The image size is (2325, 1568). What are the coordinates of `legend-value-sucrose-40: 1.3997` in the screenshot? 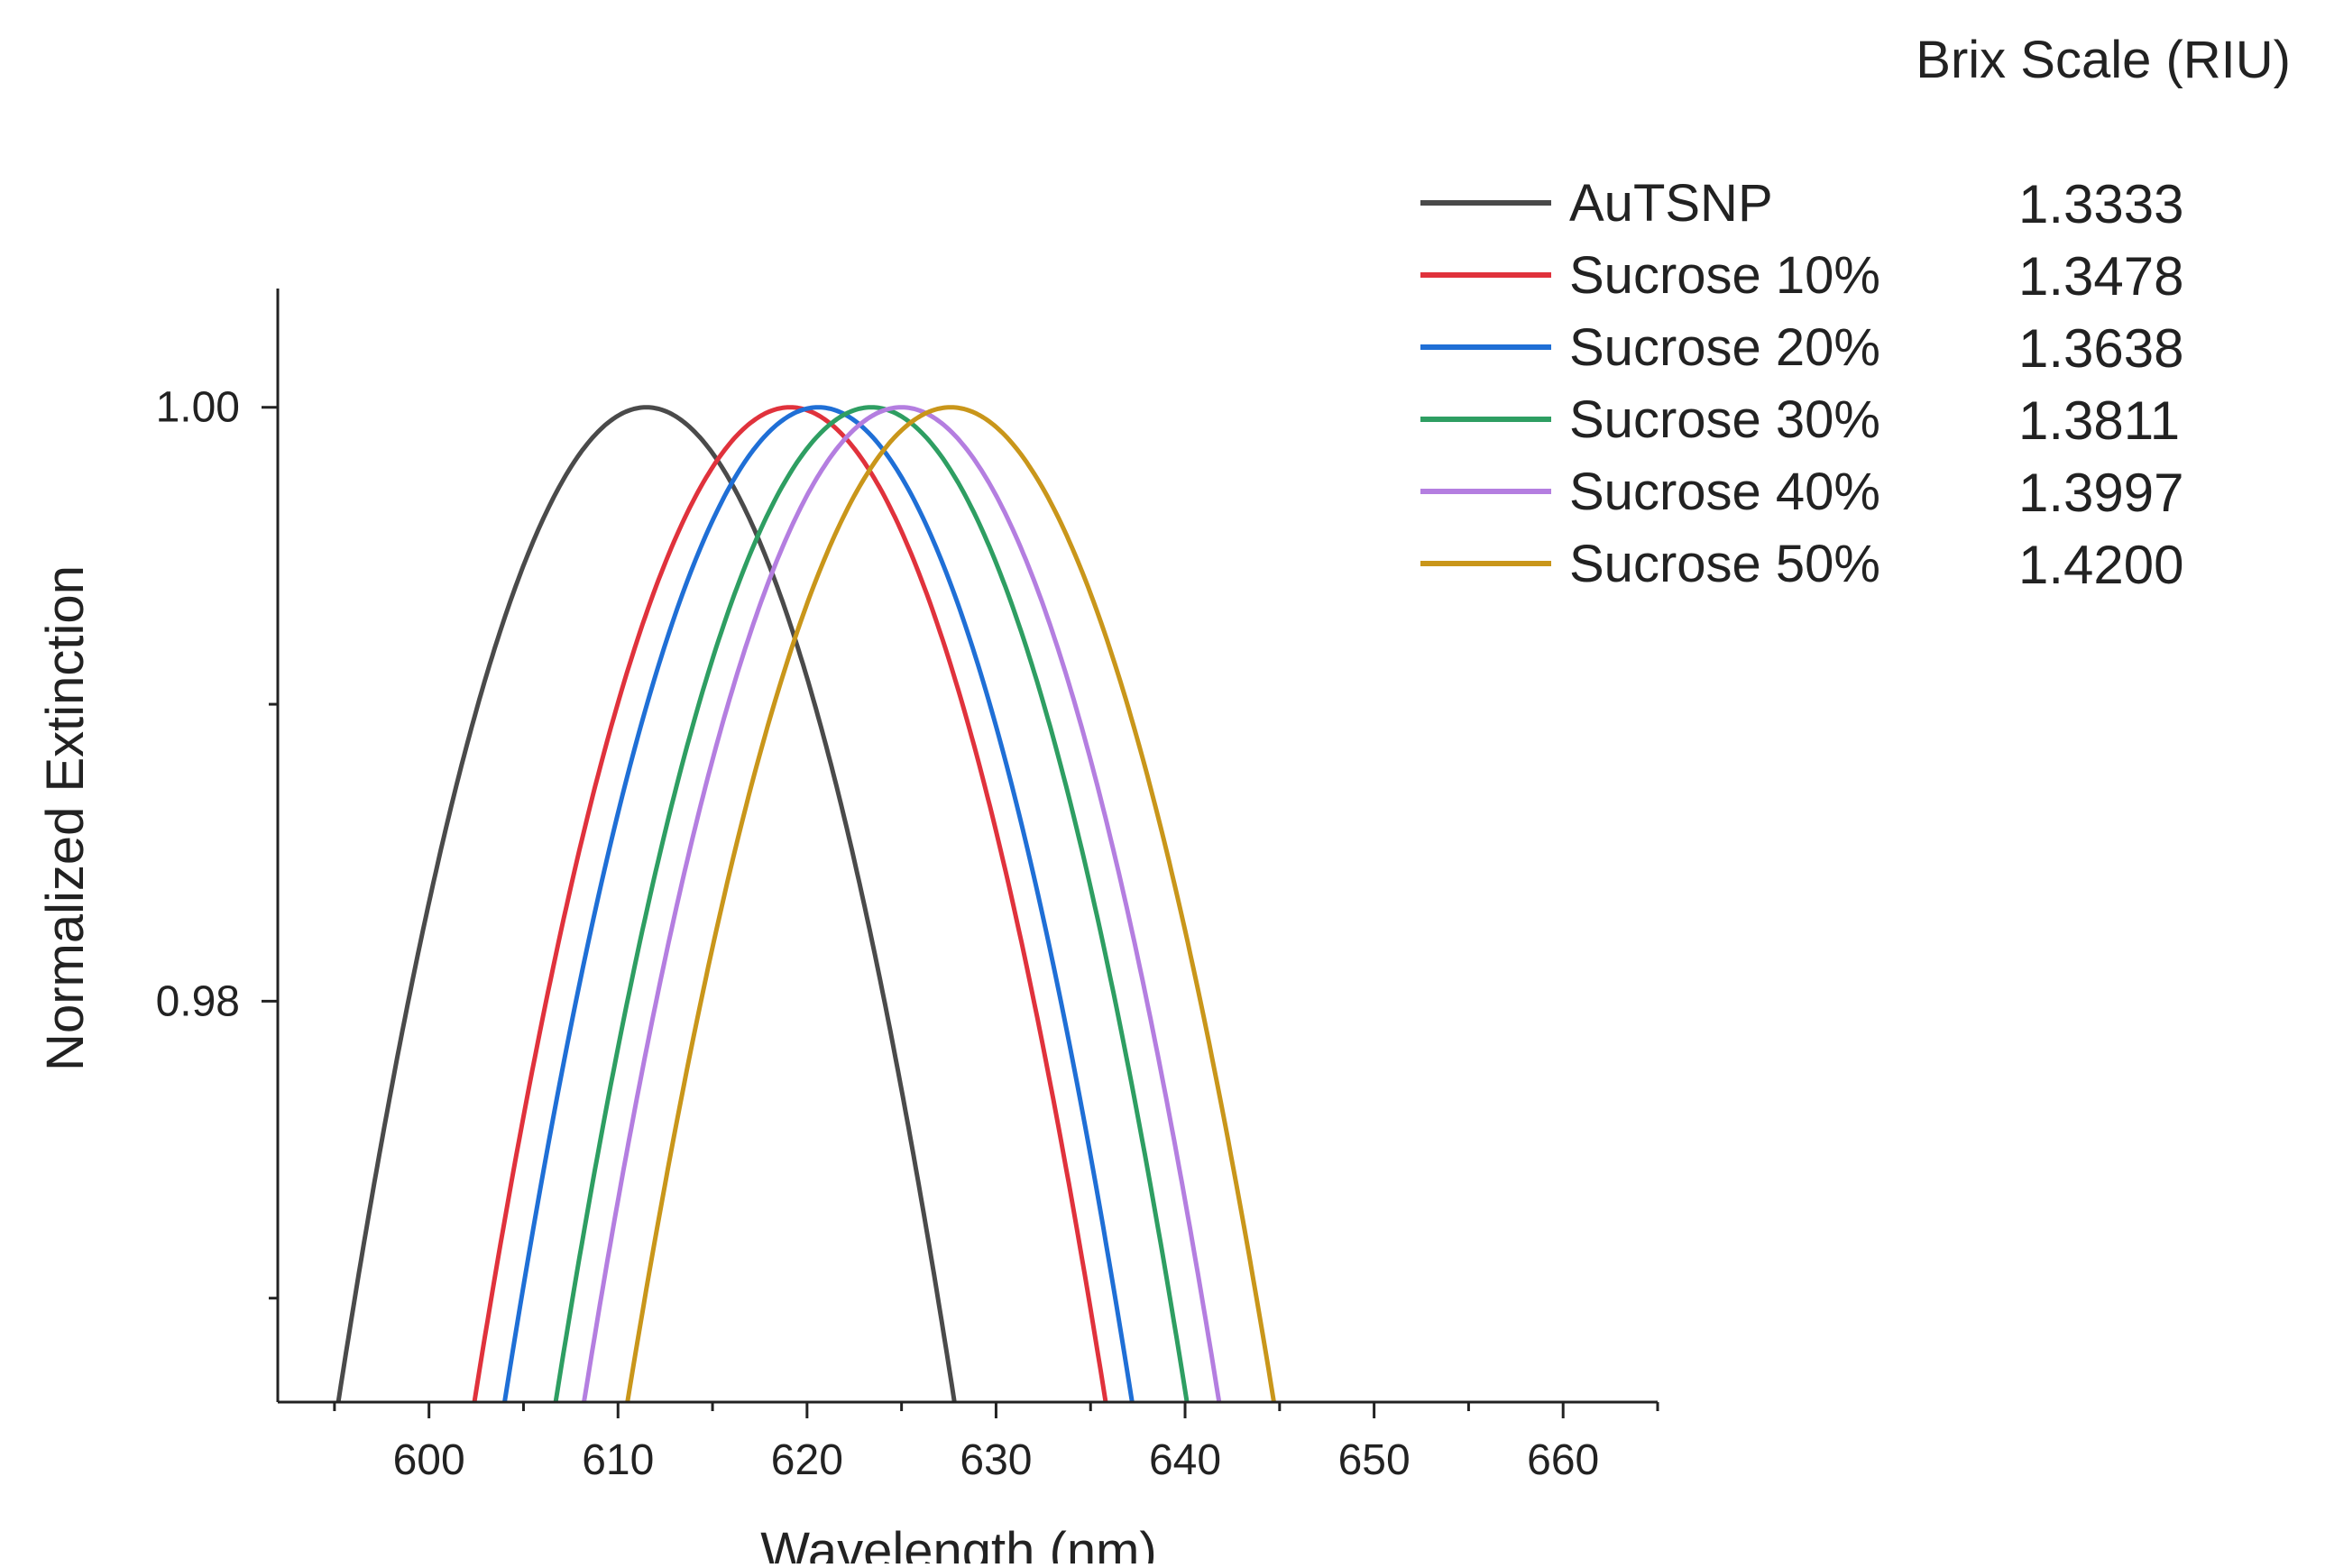 It's located at (2101, 493).